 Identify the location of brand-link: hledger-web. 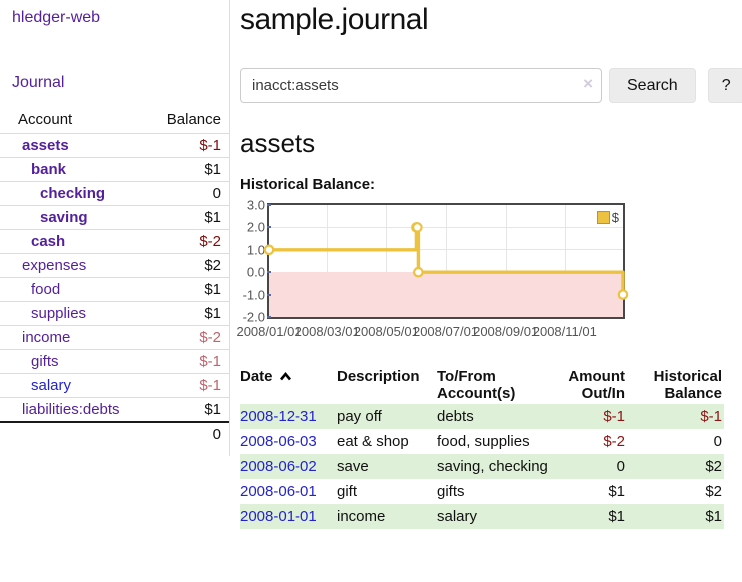
(56, 17).